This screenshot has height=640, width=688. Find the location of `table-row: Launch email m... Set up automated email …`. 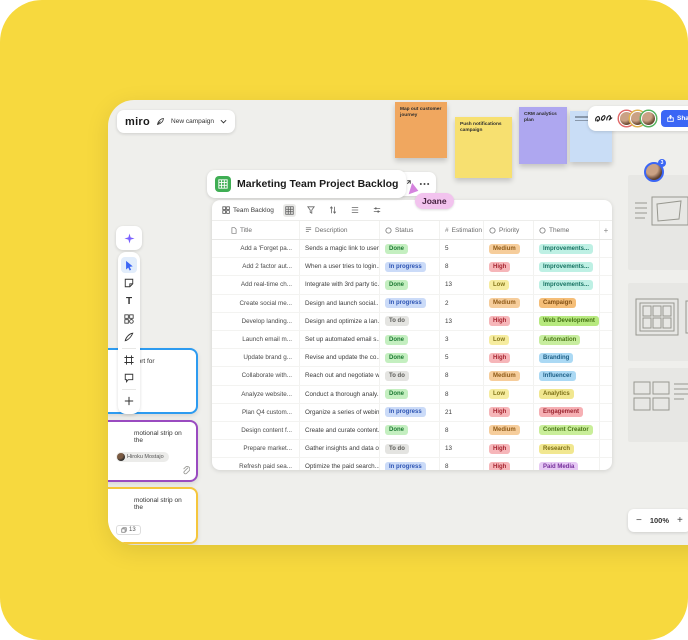

table-row: Launch email m... Set up automated email … is located at coordinates (412, 340).